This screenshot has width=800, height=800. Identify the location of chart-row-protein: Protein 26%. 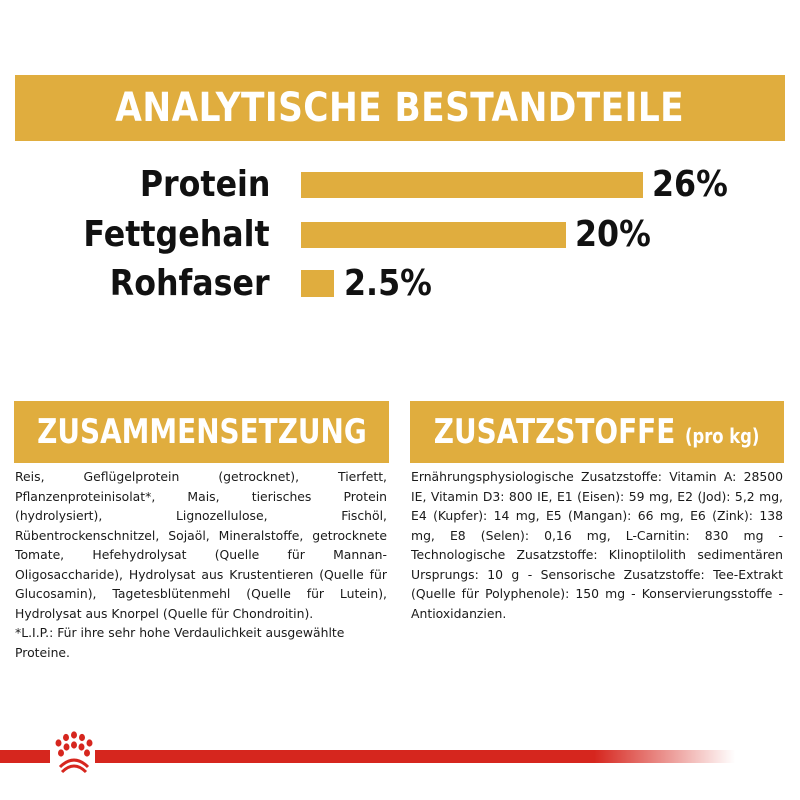
(400, 185).